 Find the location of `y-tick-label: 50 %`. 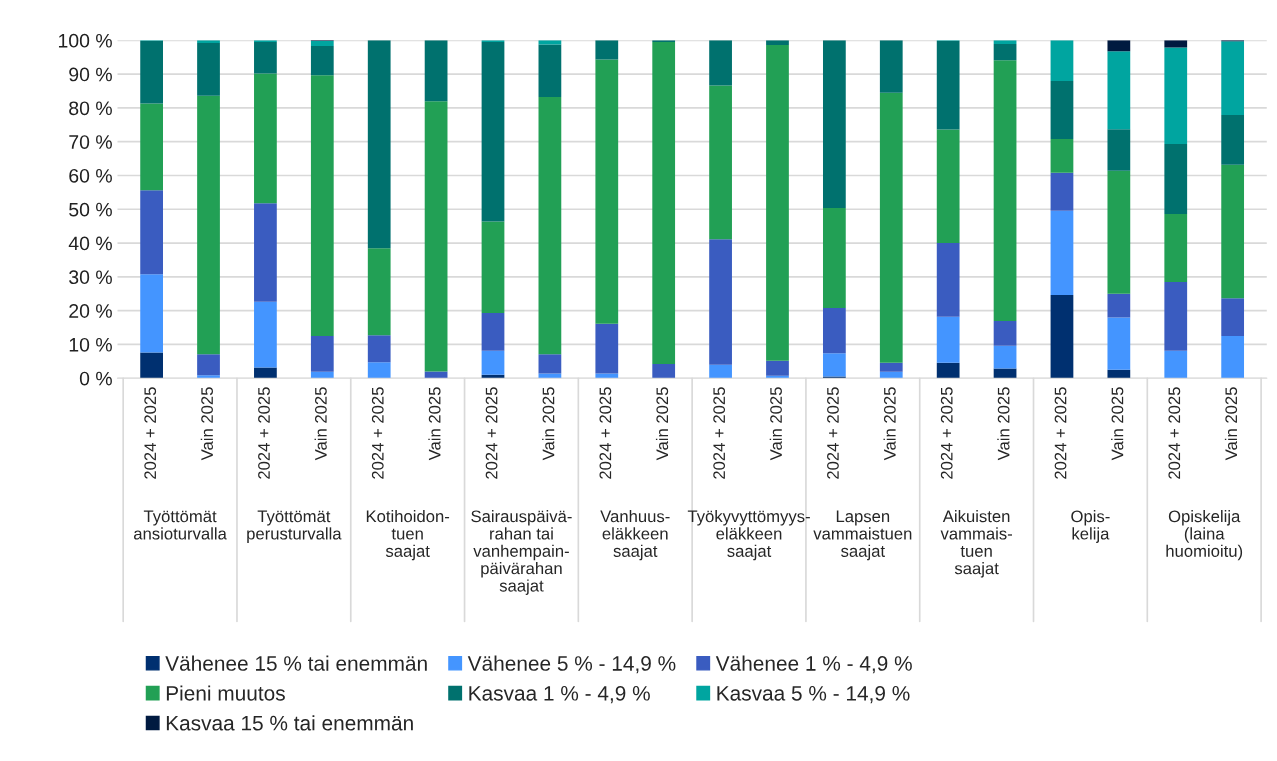

y-tick-label: 50 % is located at coordinates (90, 209).